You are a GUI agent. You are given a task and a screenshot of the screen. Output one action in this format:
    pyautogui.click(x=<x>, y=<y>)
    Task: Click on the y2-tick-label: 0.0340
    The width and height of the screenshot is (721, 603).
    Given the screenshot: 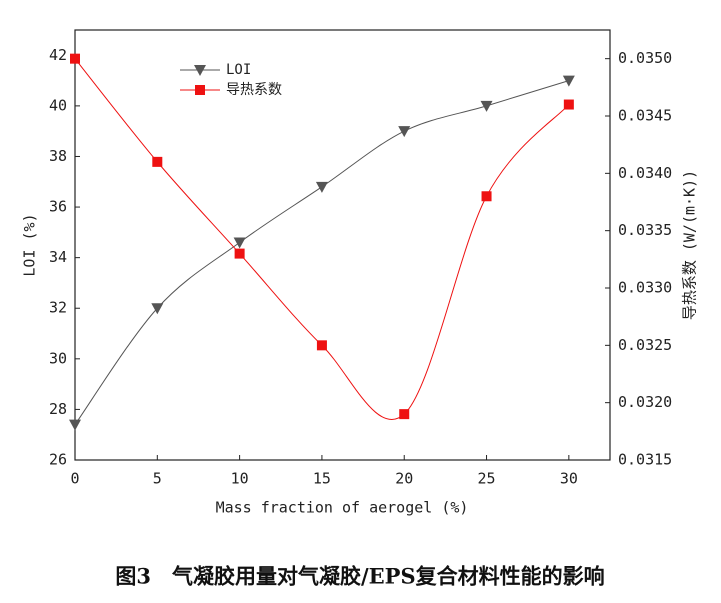 What is the action you would take?
    pyautogui.click(x=645, y=173)
    